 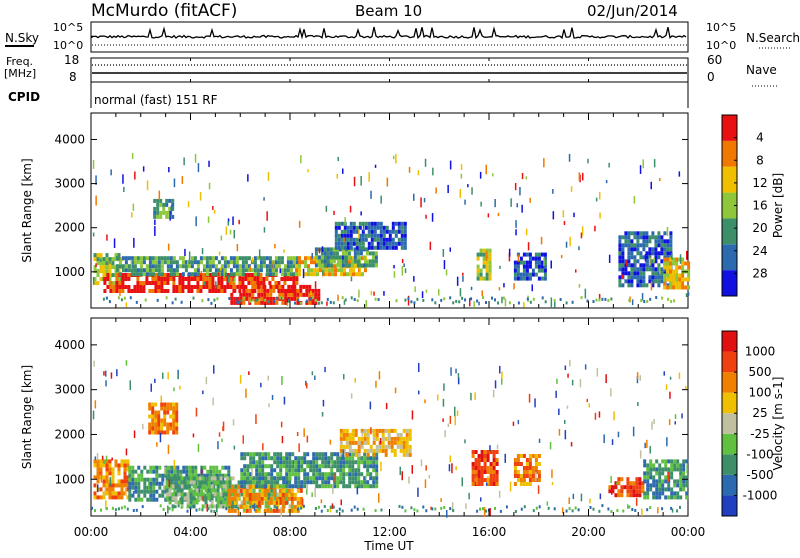 What do you see at coordinates (73, 77) in the screenshot?
I see `freq-tick-low: 8` at bounding box center [73, 77].